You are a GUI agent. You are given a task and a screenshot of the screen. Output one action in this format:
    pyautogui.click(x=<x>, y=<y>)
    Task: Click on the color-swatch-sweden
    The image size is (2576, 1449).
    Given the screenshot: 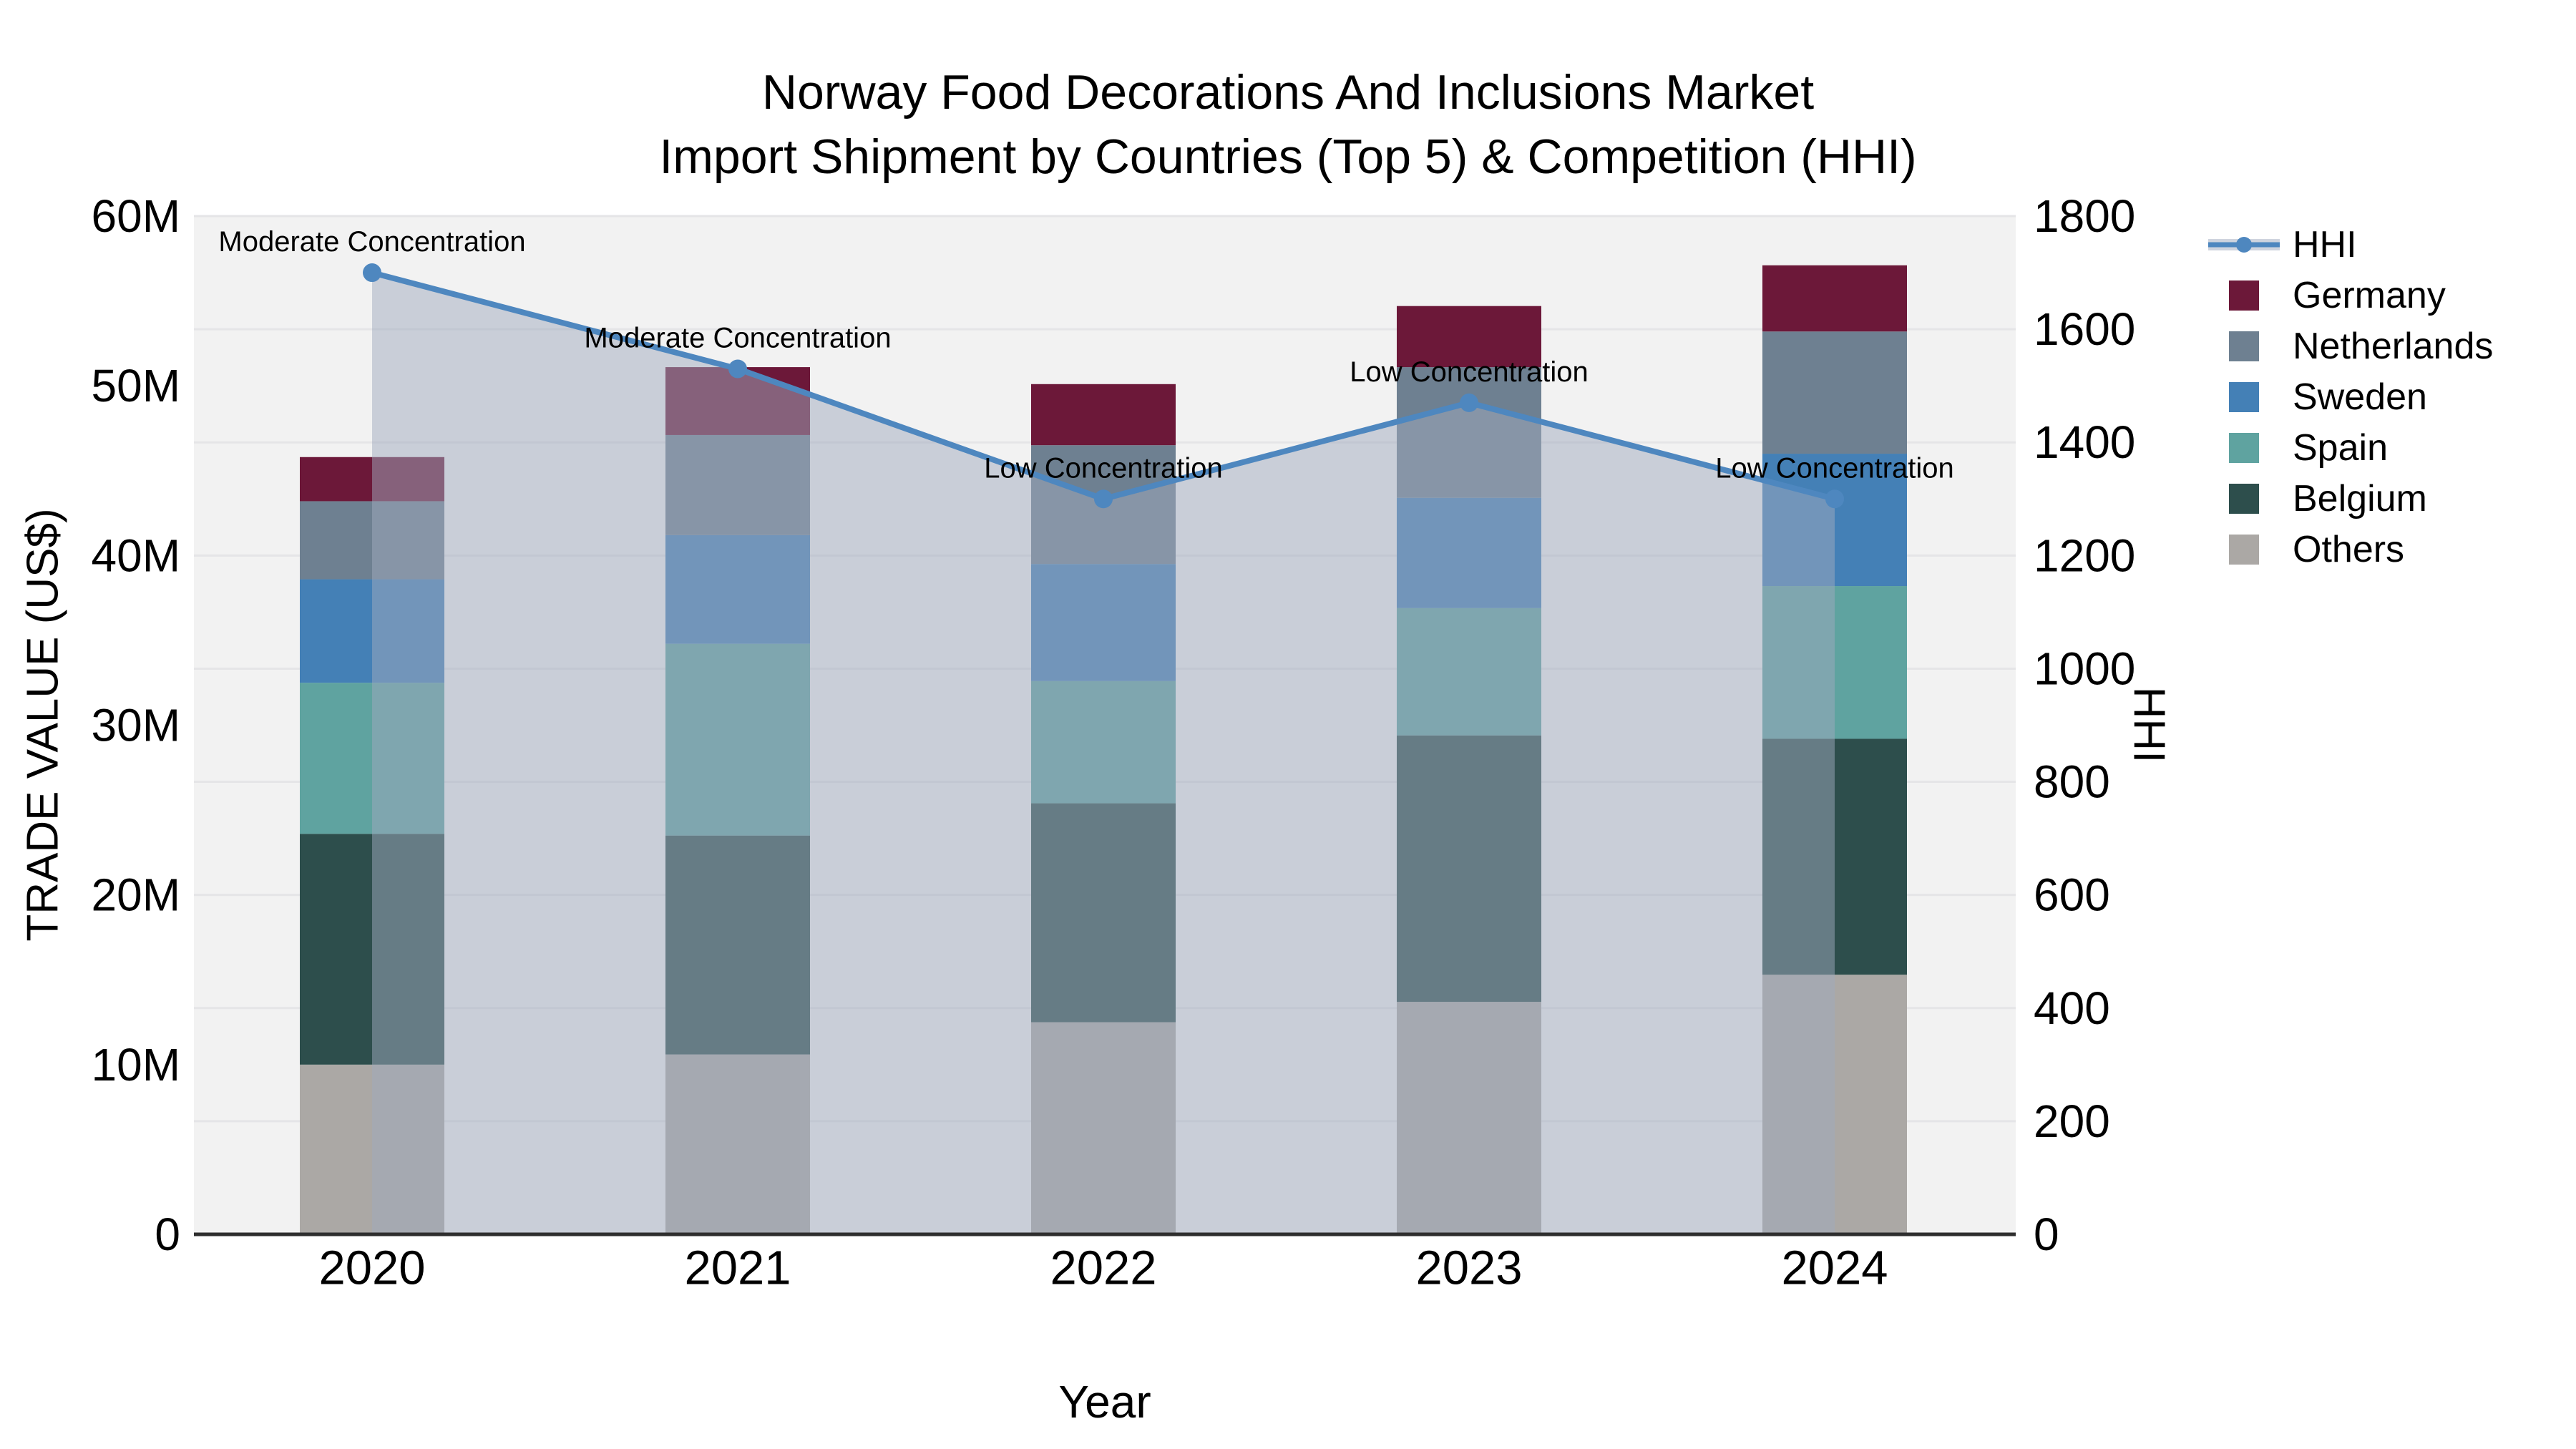 What is the action you would take?
    pyautogui.click(x=2244, y=397)
    